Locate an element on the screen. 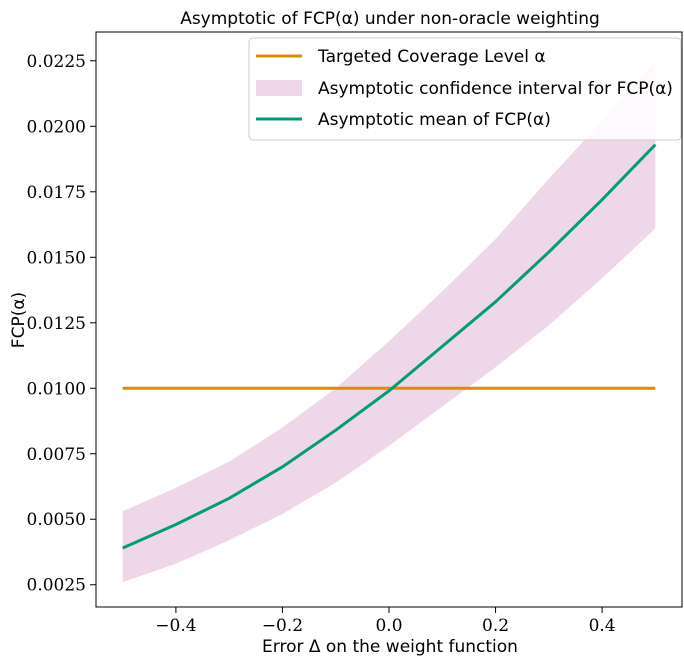 The height and width of the screenshot is (656, 684). legend-swatch-interval is located at coordinates (279, 88).